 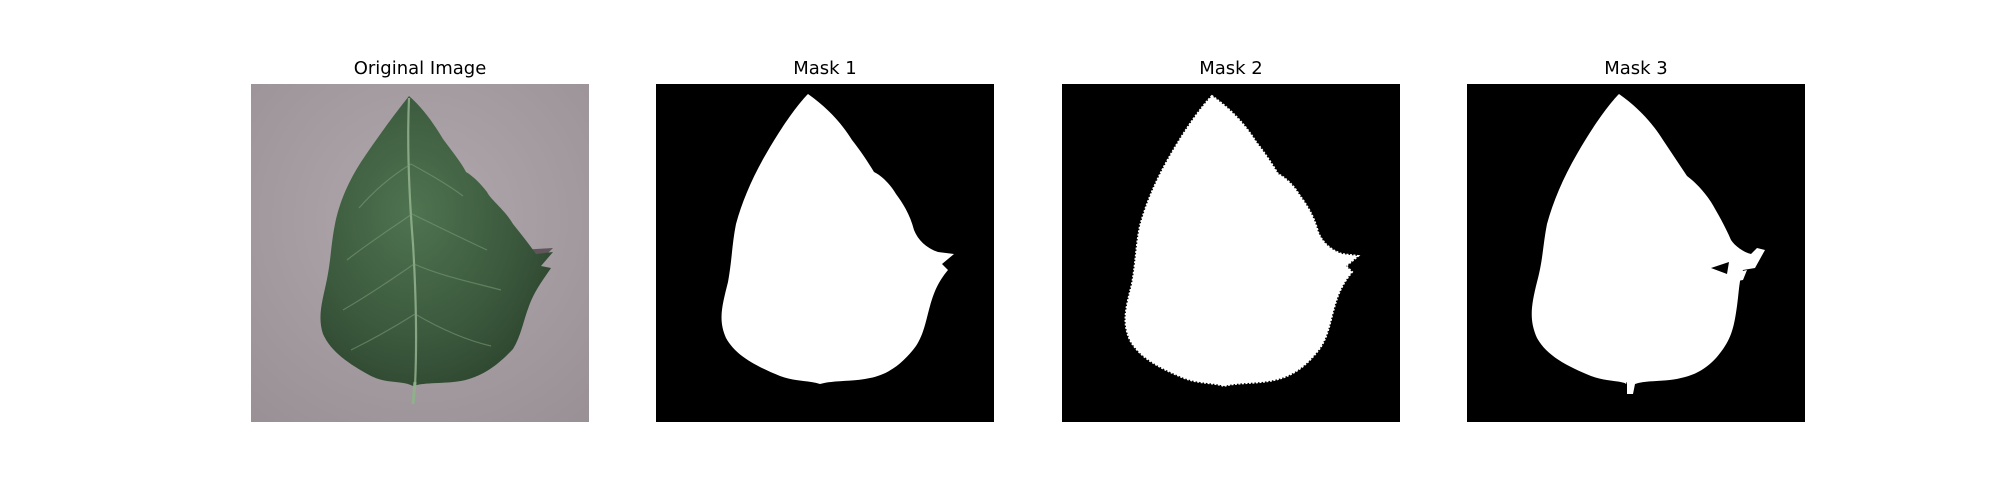 I want to click on panel-mask-2: Mask 2, so click(x=1231, y=247).